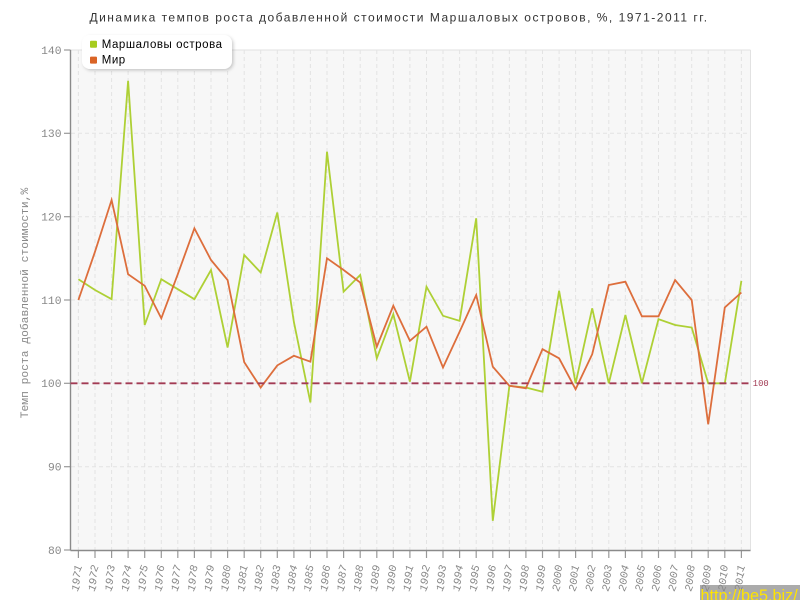 This screenshot has width=800, height=605. Describe the element at coordinates (343, 578) in the screenshot. I see `svg-text: 1987` at that location.